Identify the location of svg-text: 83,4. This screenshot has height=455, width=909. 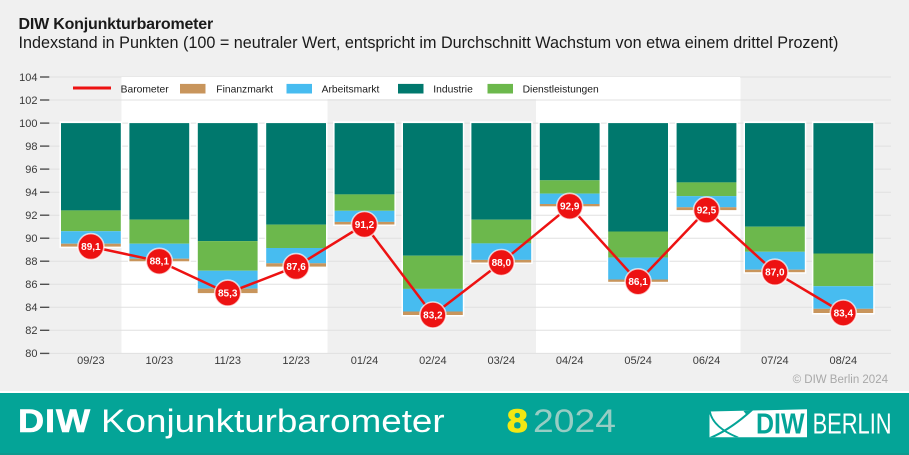
(844, 313).